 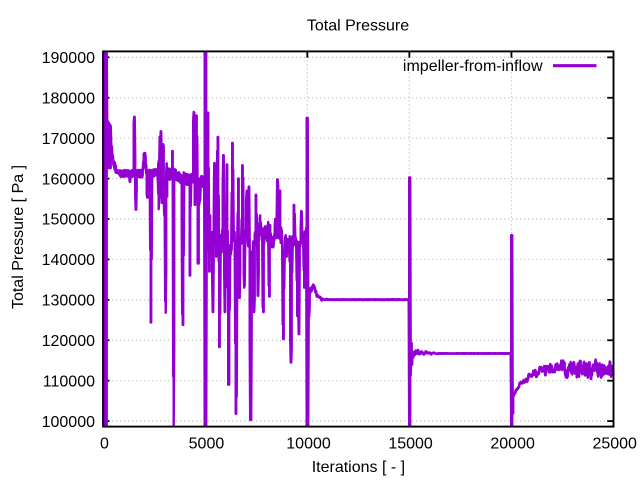 I want to click on svg-text: 20000, so click(x=512, y=444).